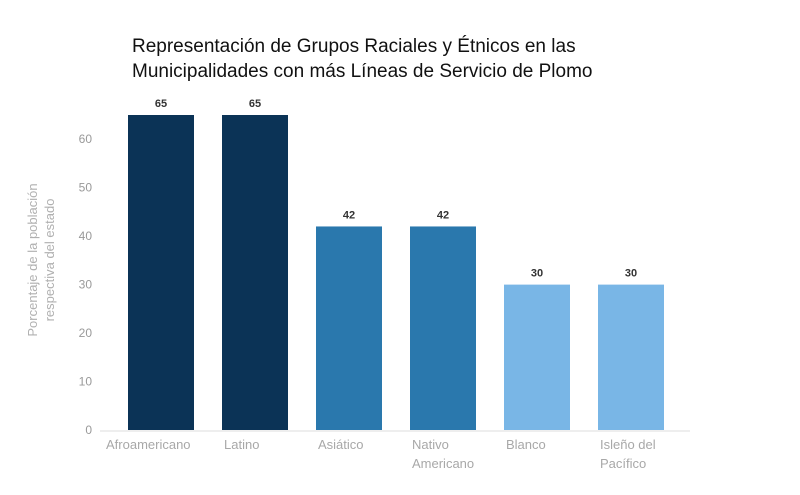 This screenshot has height=495, width=800. I want to click on y-tick-label: 40, so click(86, 236).